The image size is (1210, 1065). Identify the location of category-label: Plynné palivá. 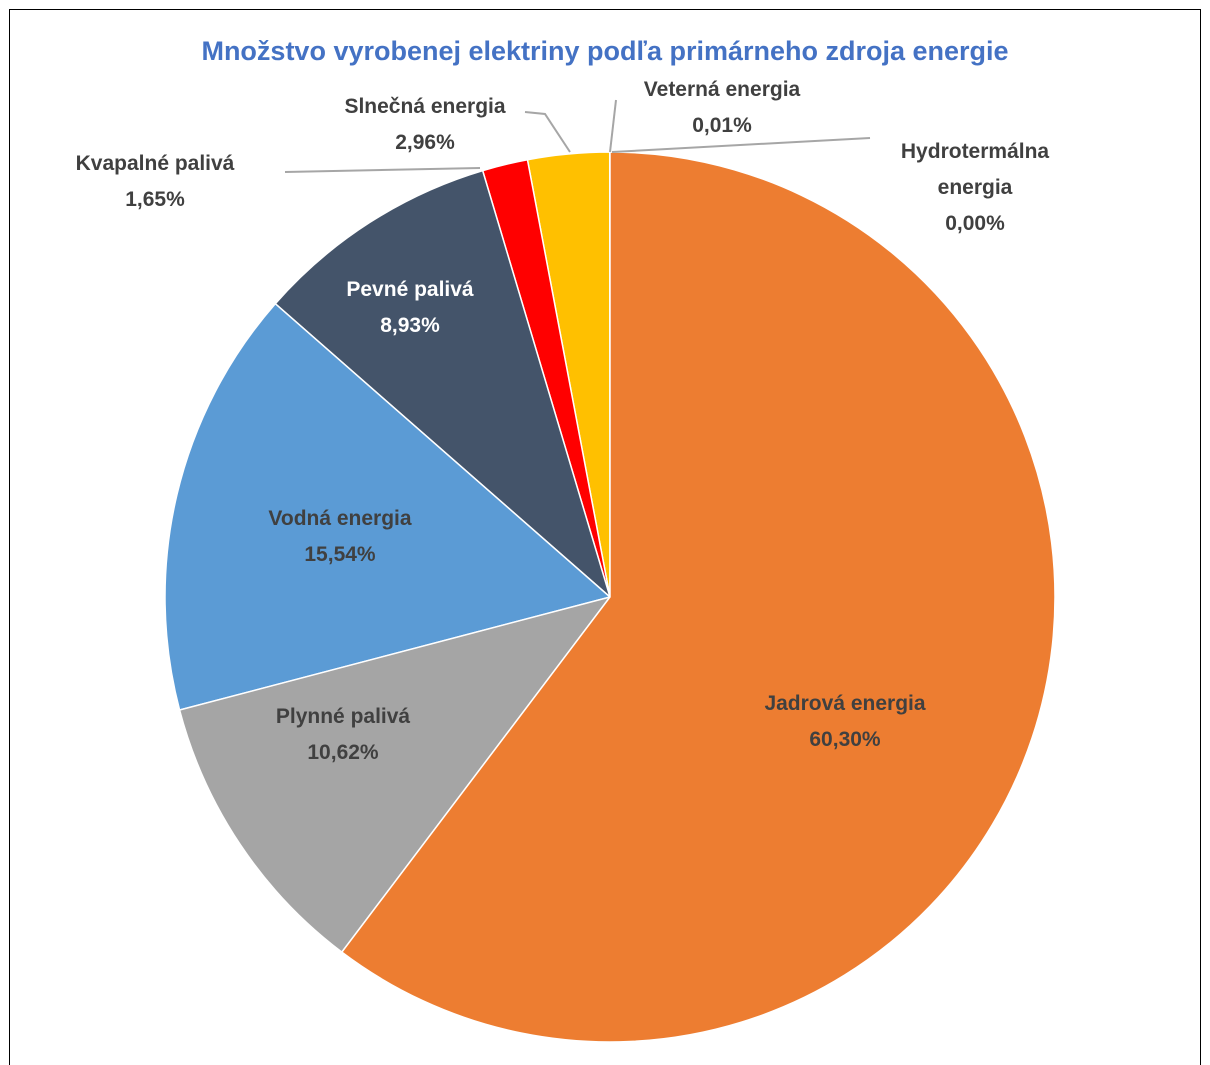
(343, 716).